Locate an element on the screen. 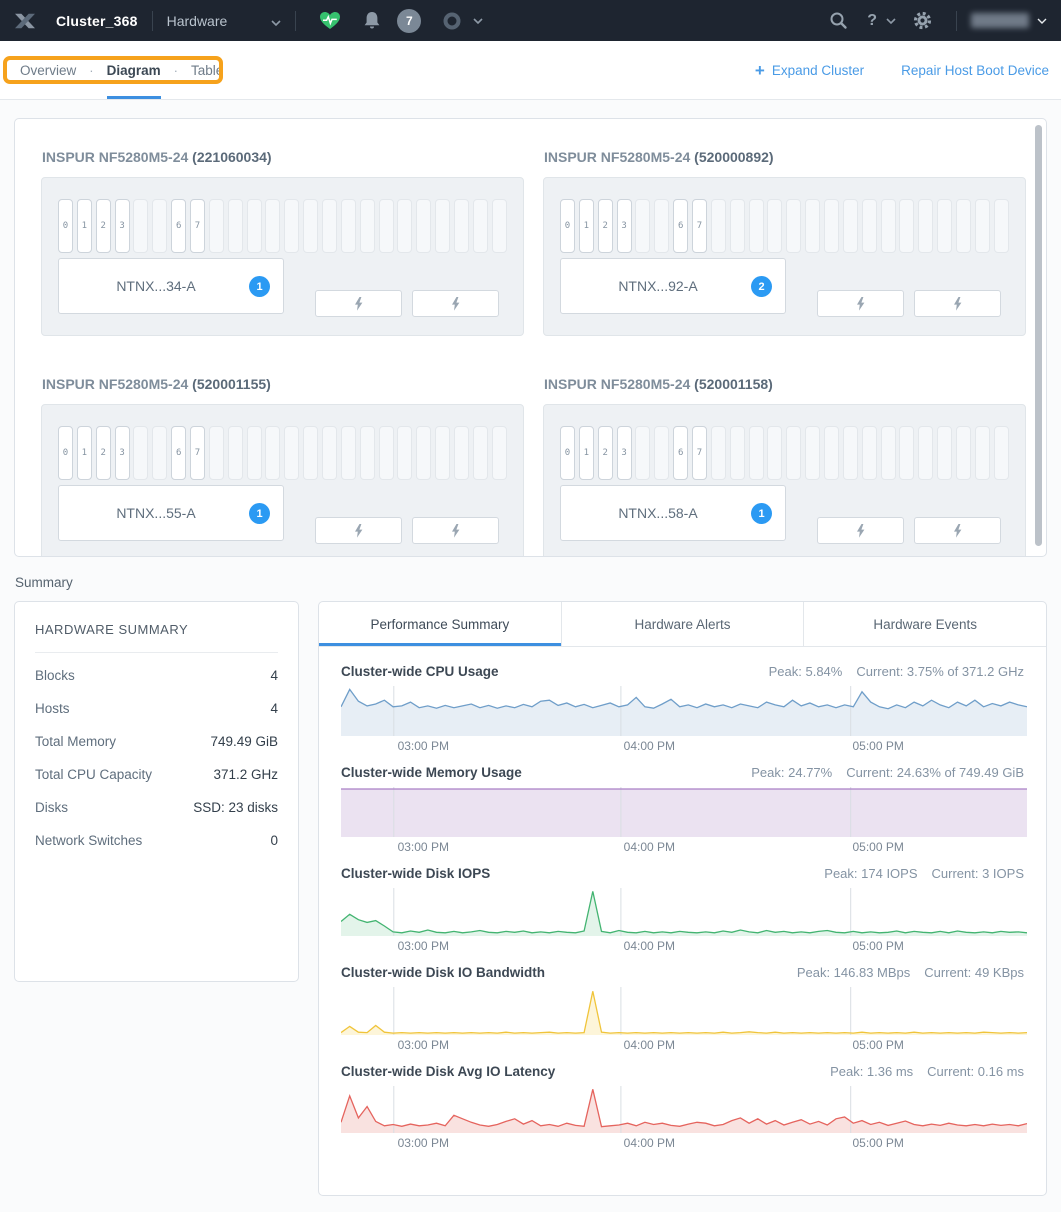  summary-row-label: Blocks is located at coordinates (55, 675).